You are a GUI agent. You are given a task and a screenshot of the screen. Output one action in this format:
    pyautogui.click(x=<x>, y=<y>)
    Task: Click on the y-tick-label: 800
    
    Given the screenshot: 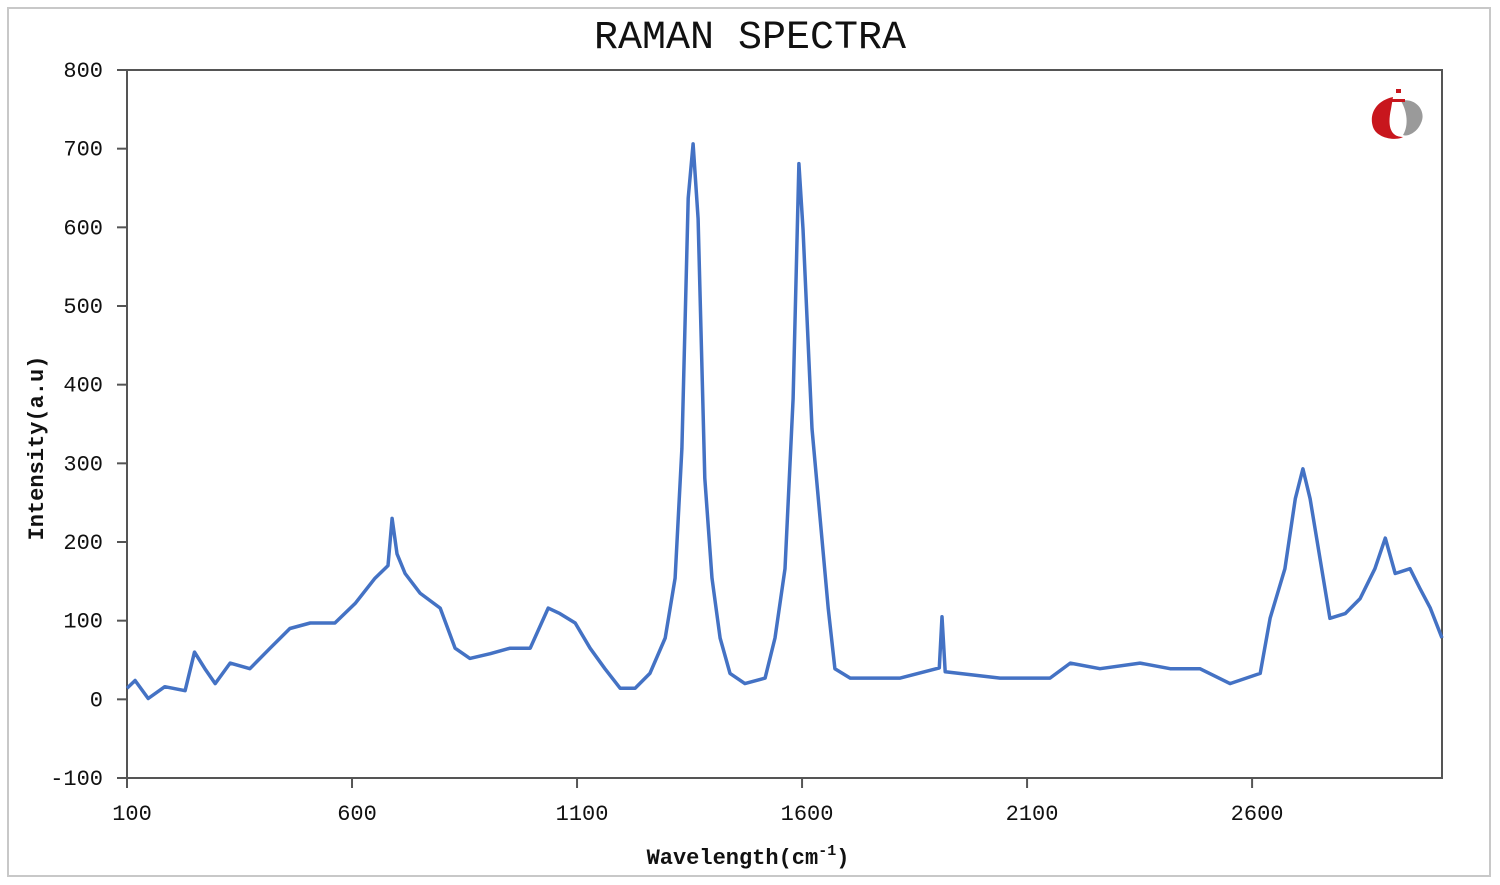 What is the action you would take?
    pyautogui.click(x=83, y=71)
    